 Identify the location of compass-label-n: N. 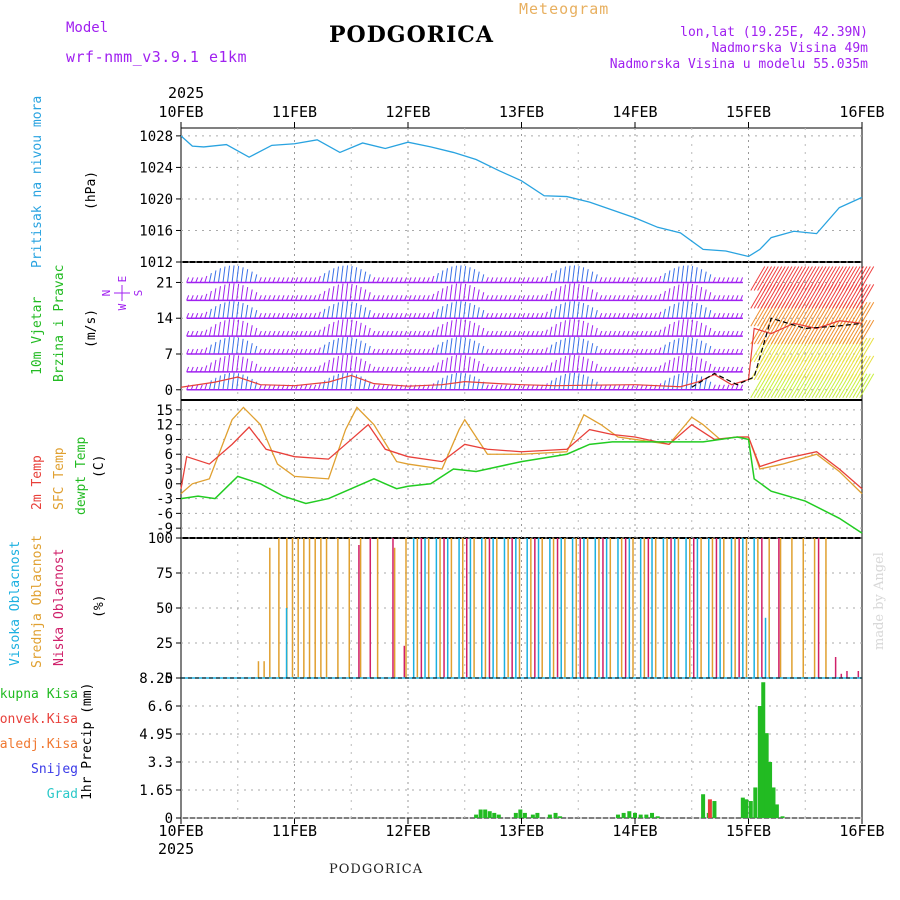
(106, 293).